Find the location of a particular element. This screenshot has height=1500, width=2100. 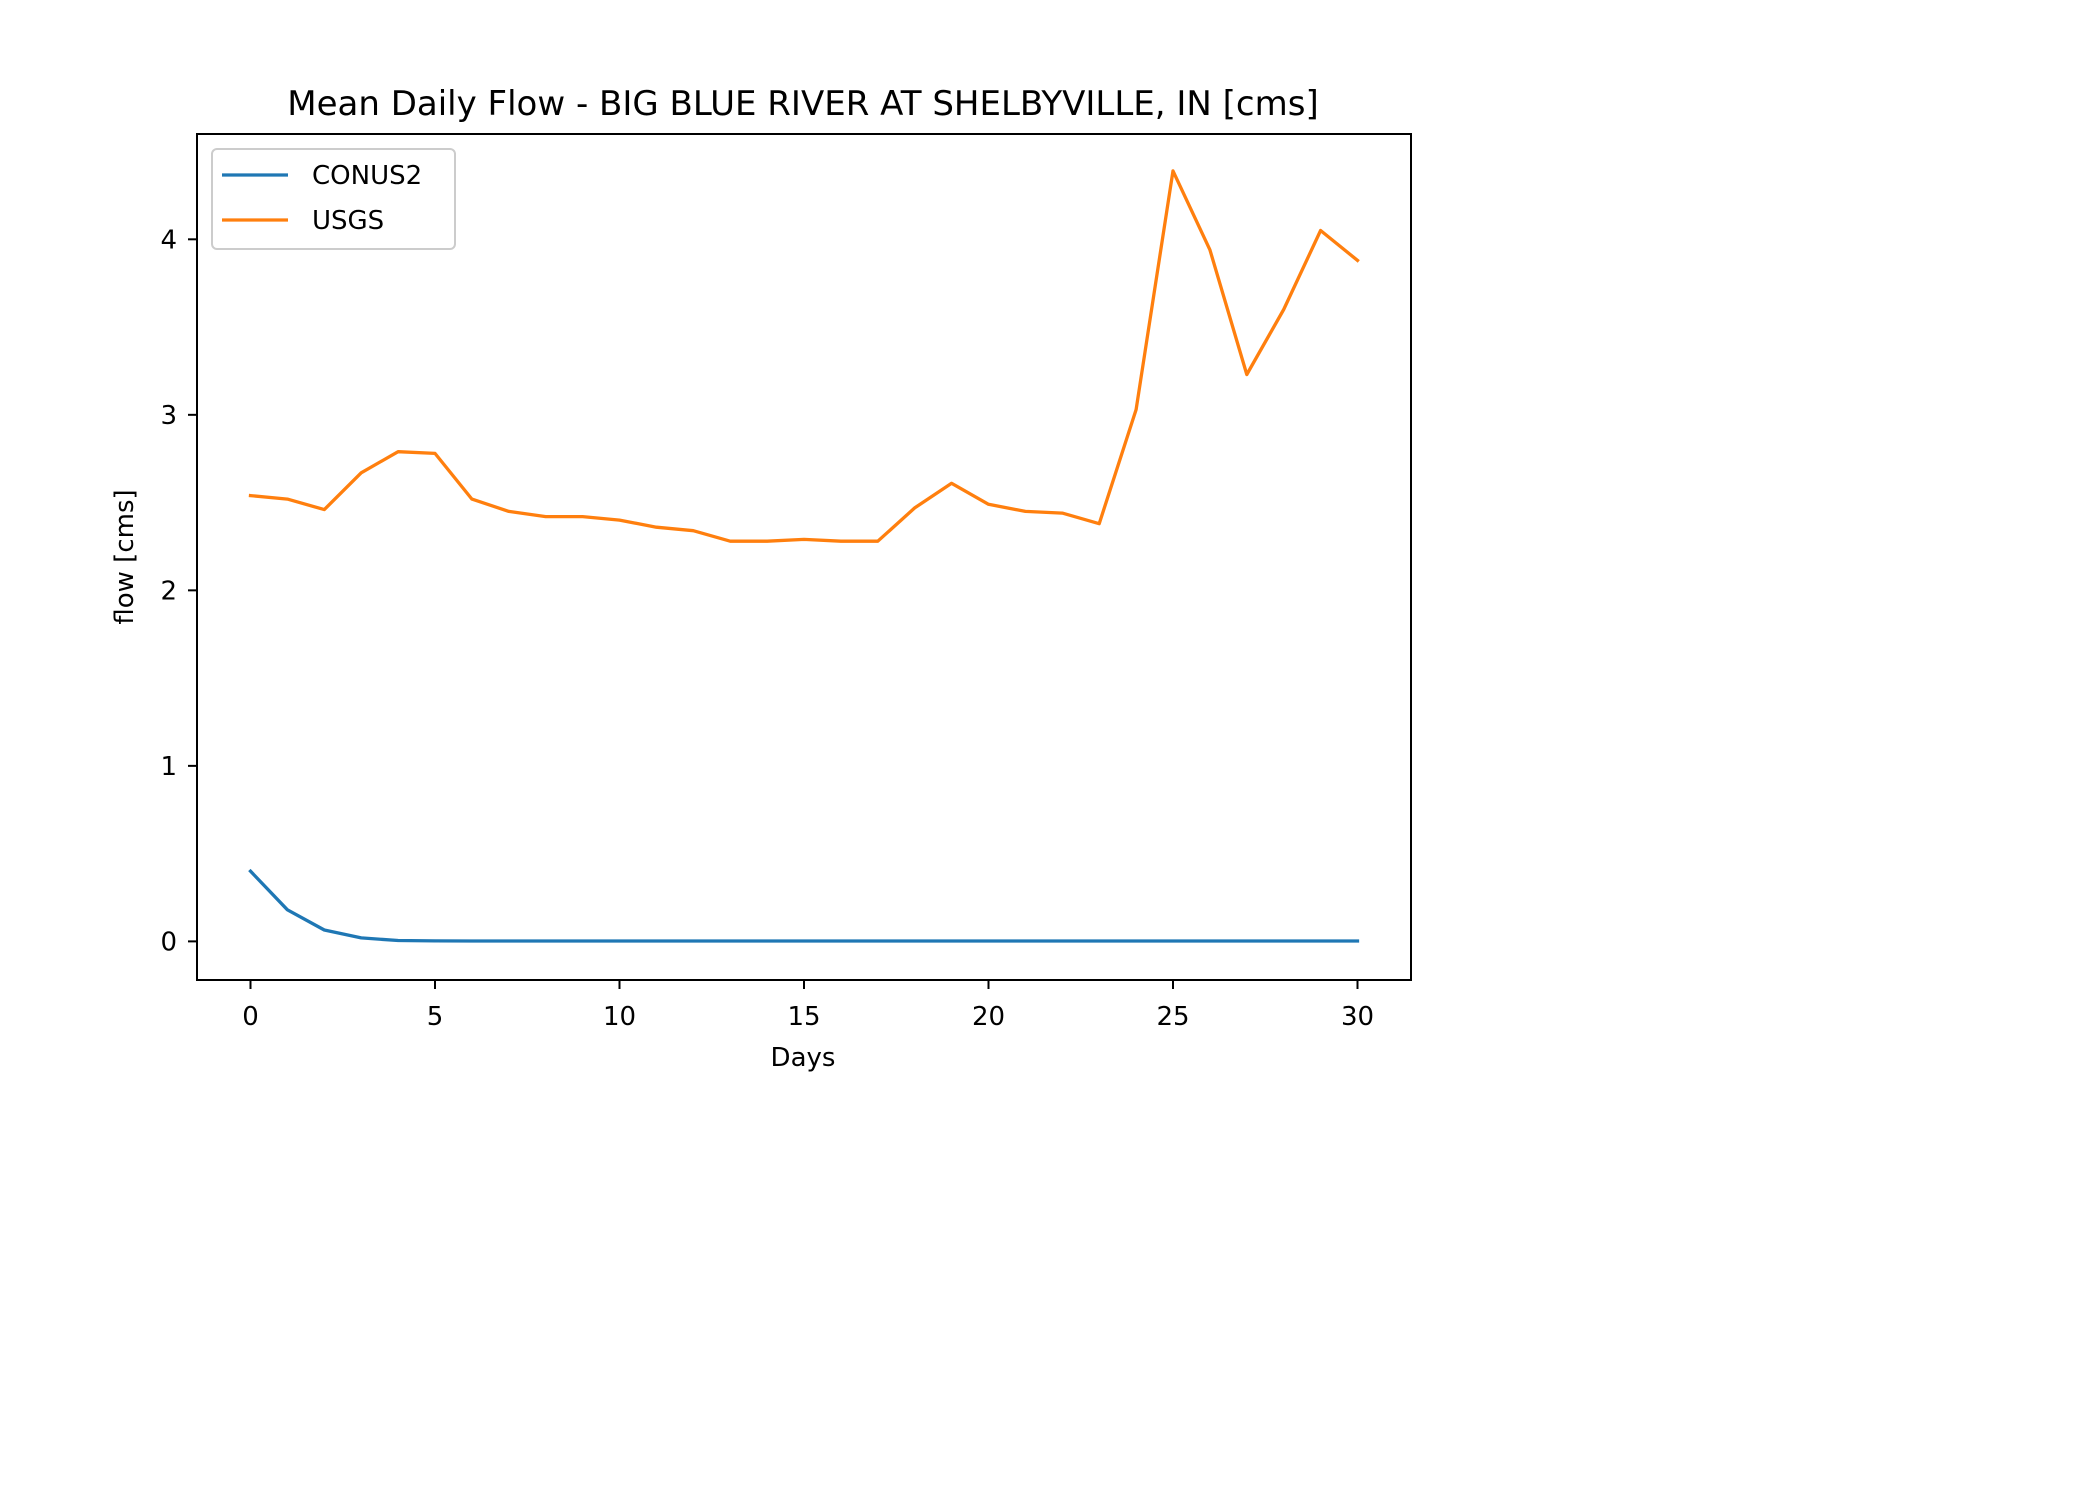

y-tick-label: 4 is located at coordinates (168, 240).